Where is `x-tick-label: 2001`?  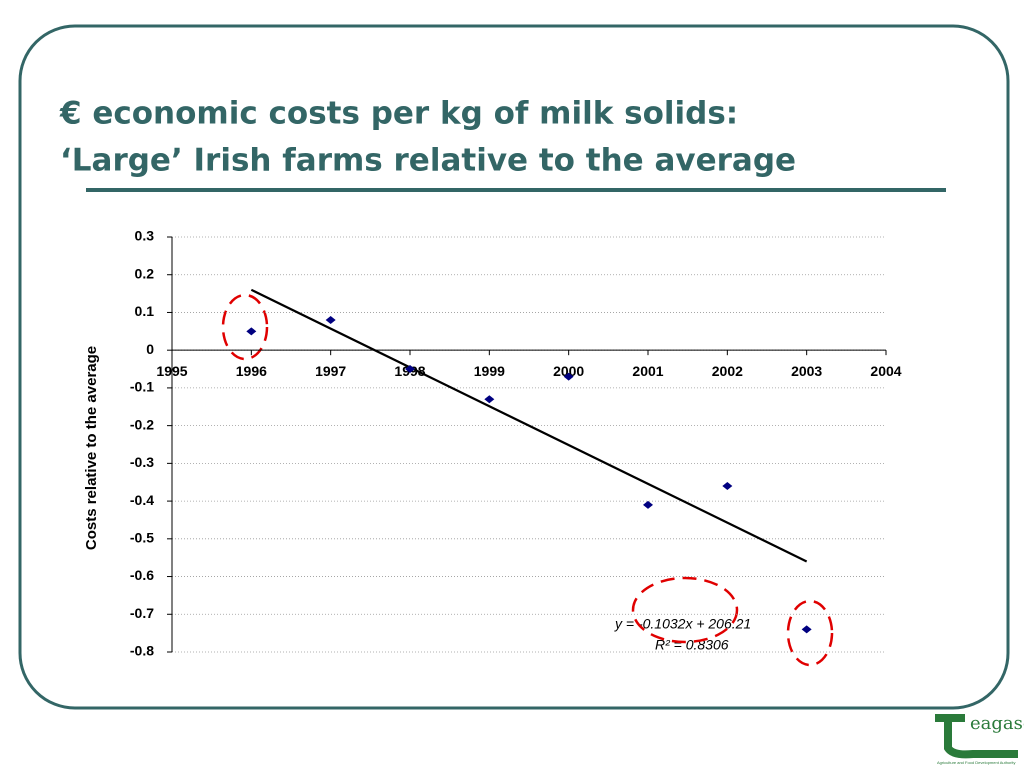 x-tick-label: 2001 is located at coordinates (647, 371).